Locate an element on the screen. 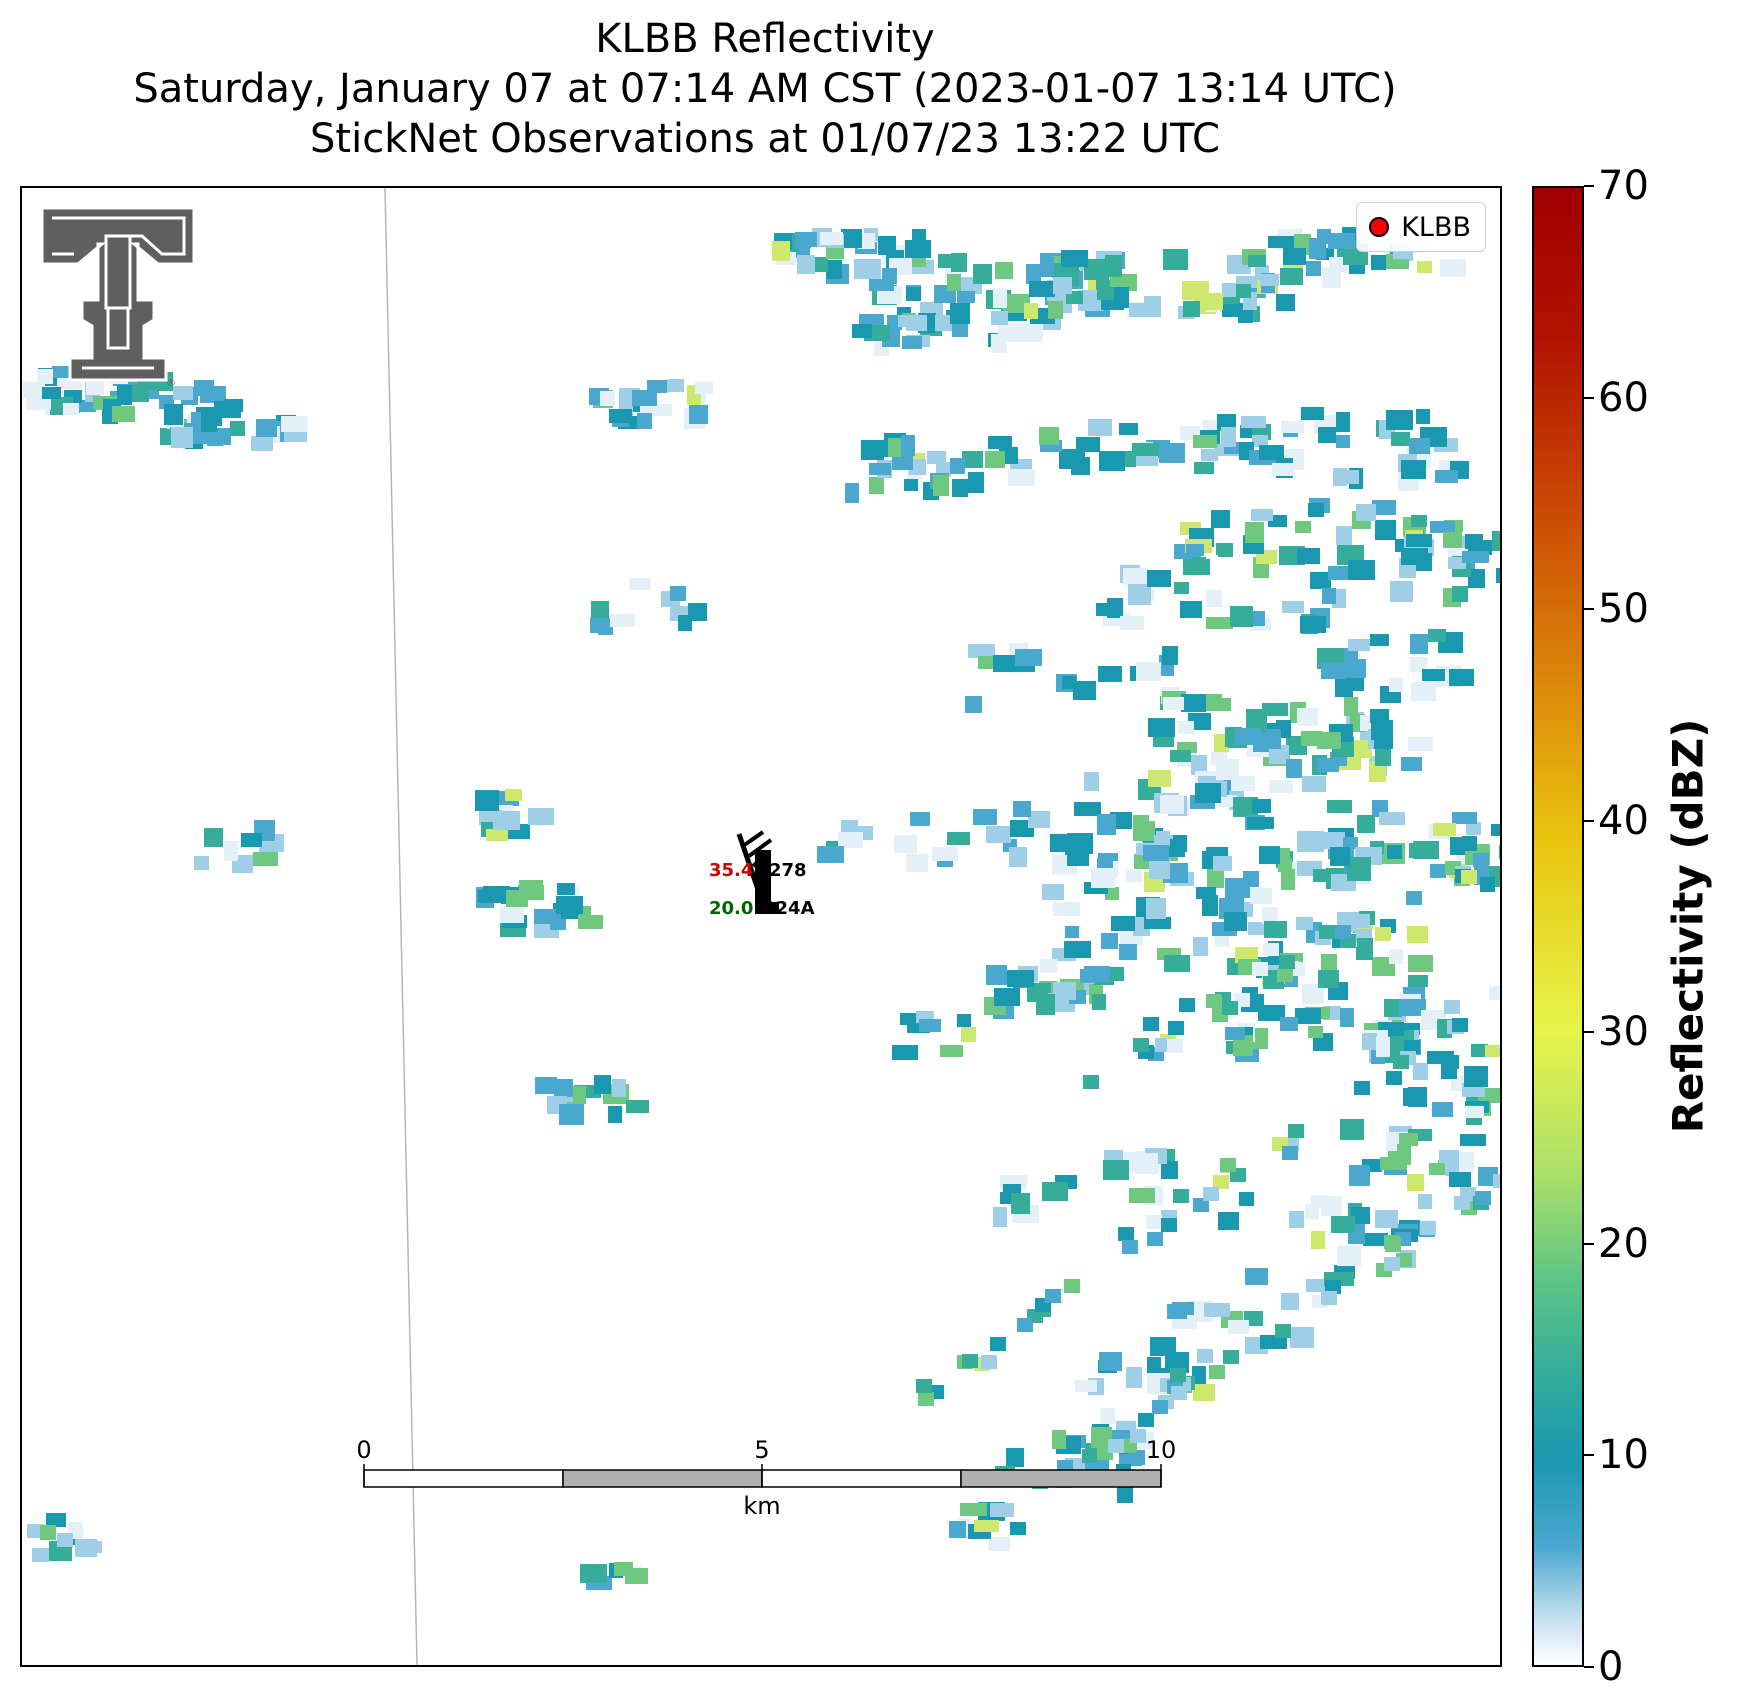  colorbar-title: Reflectivity (dBZ) is located at coordinates (1688, 926).